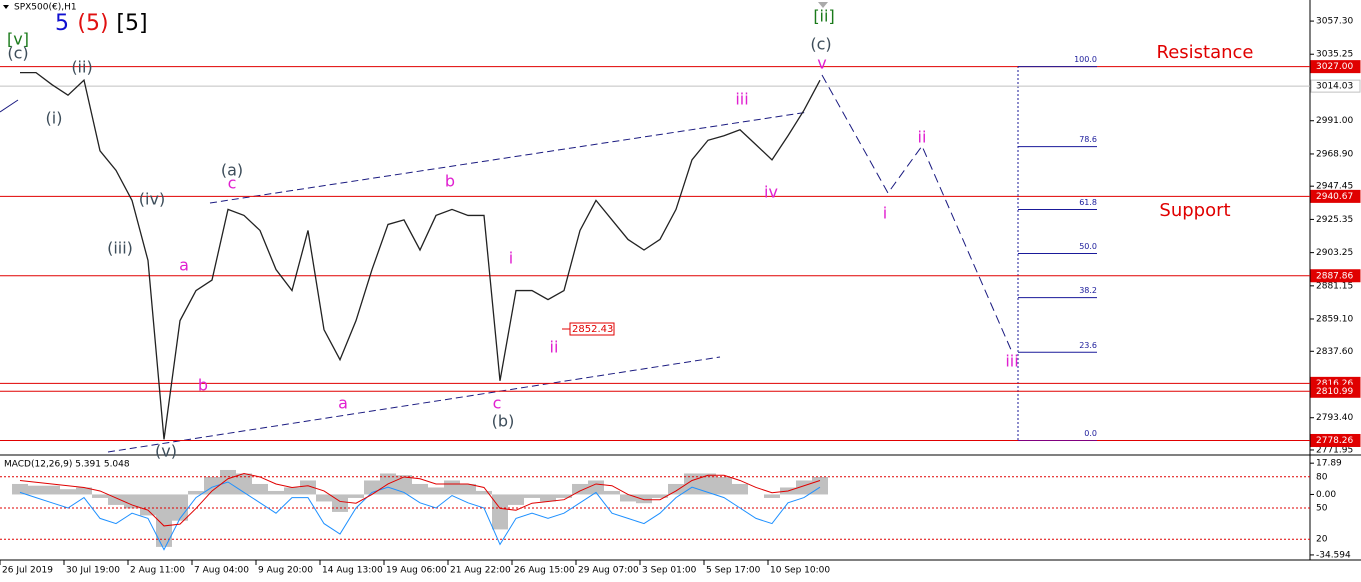  Describe the element at coordinates (62, 23) in the screenshot. I see `wave-count: 5` at that location.